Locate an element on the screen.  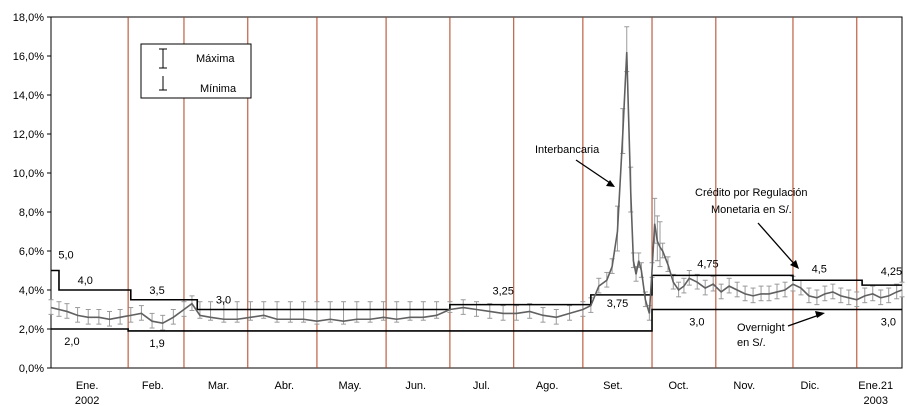
x-month-label: Feb. is located at coordinates (153, 386).